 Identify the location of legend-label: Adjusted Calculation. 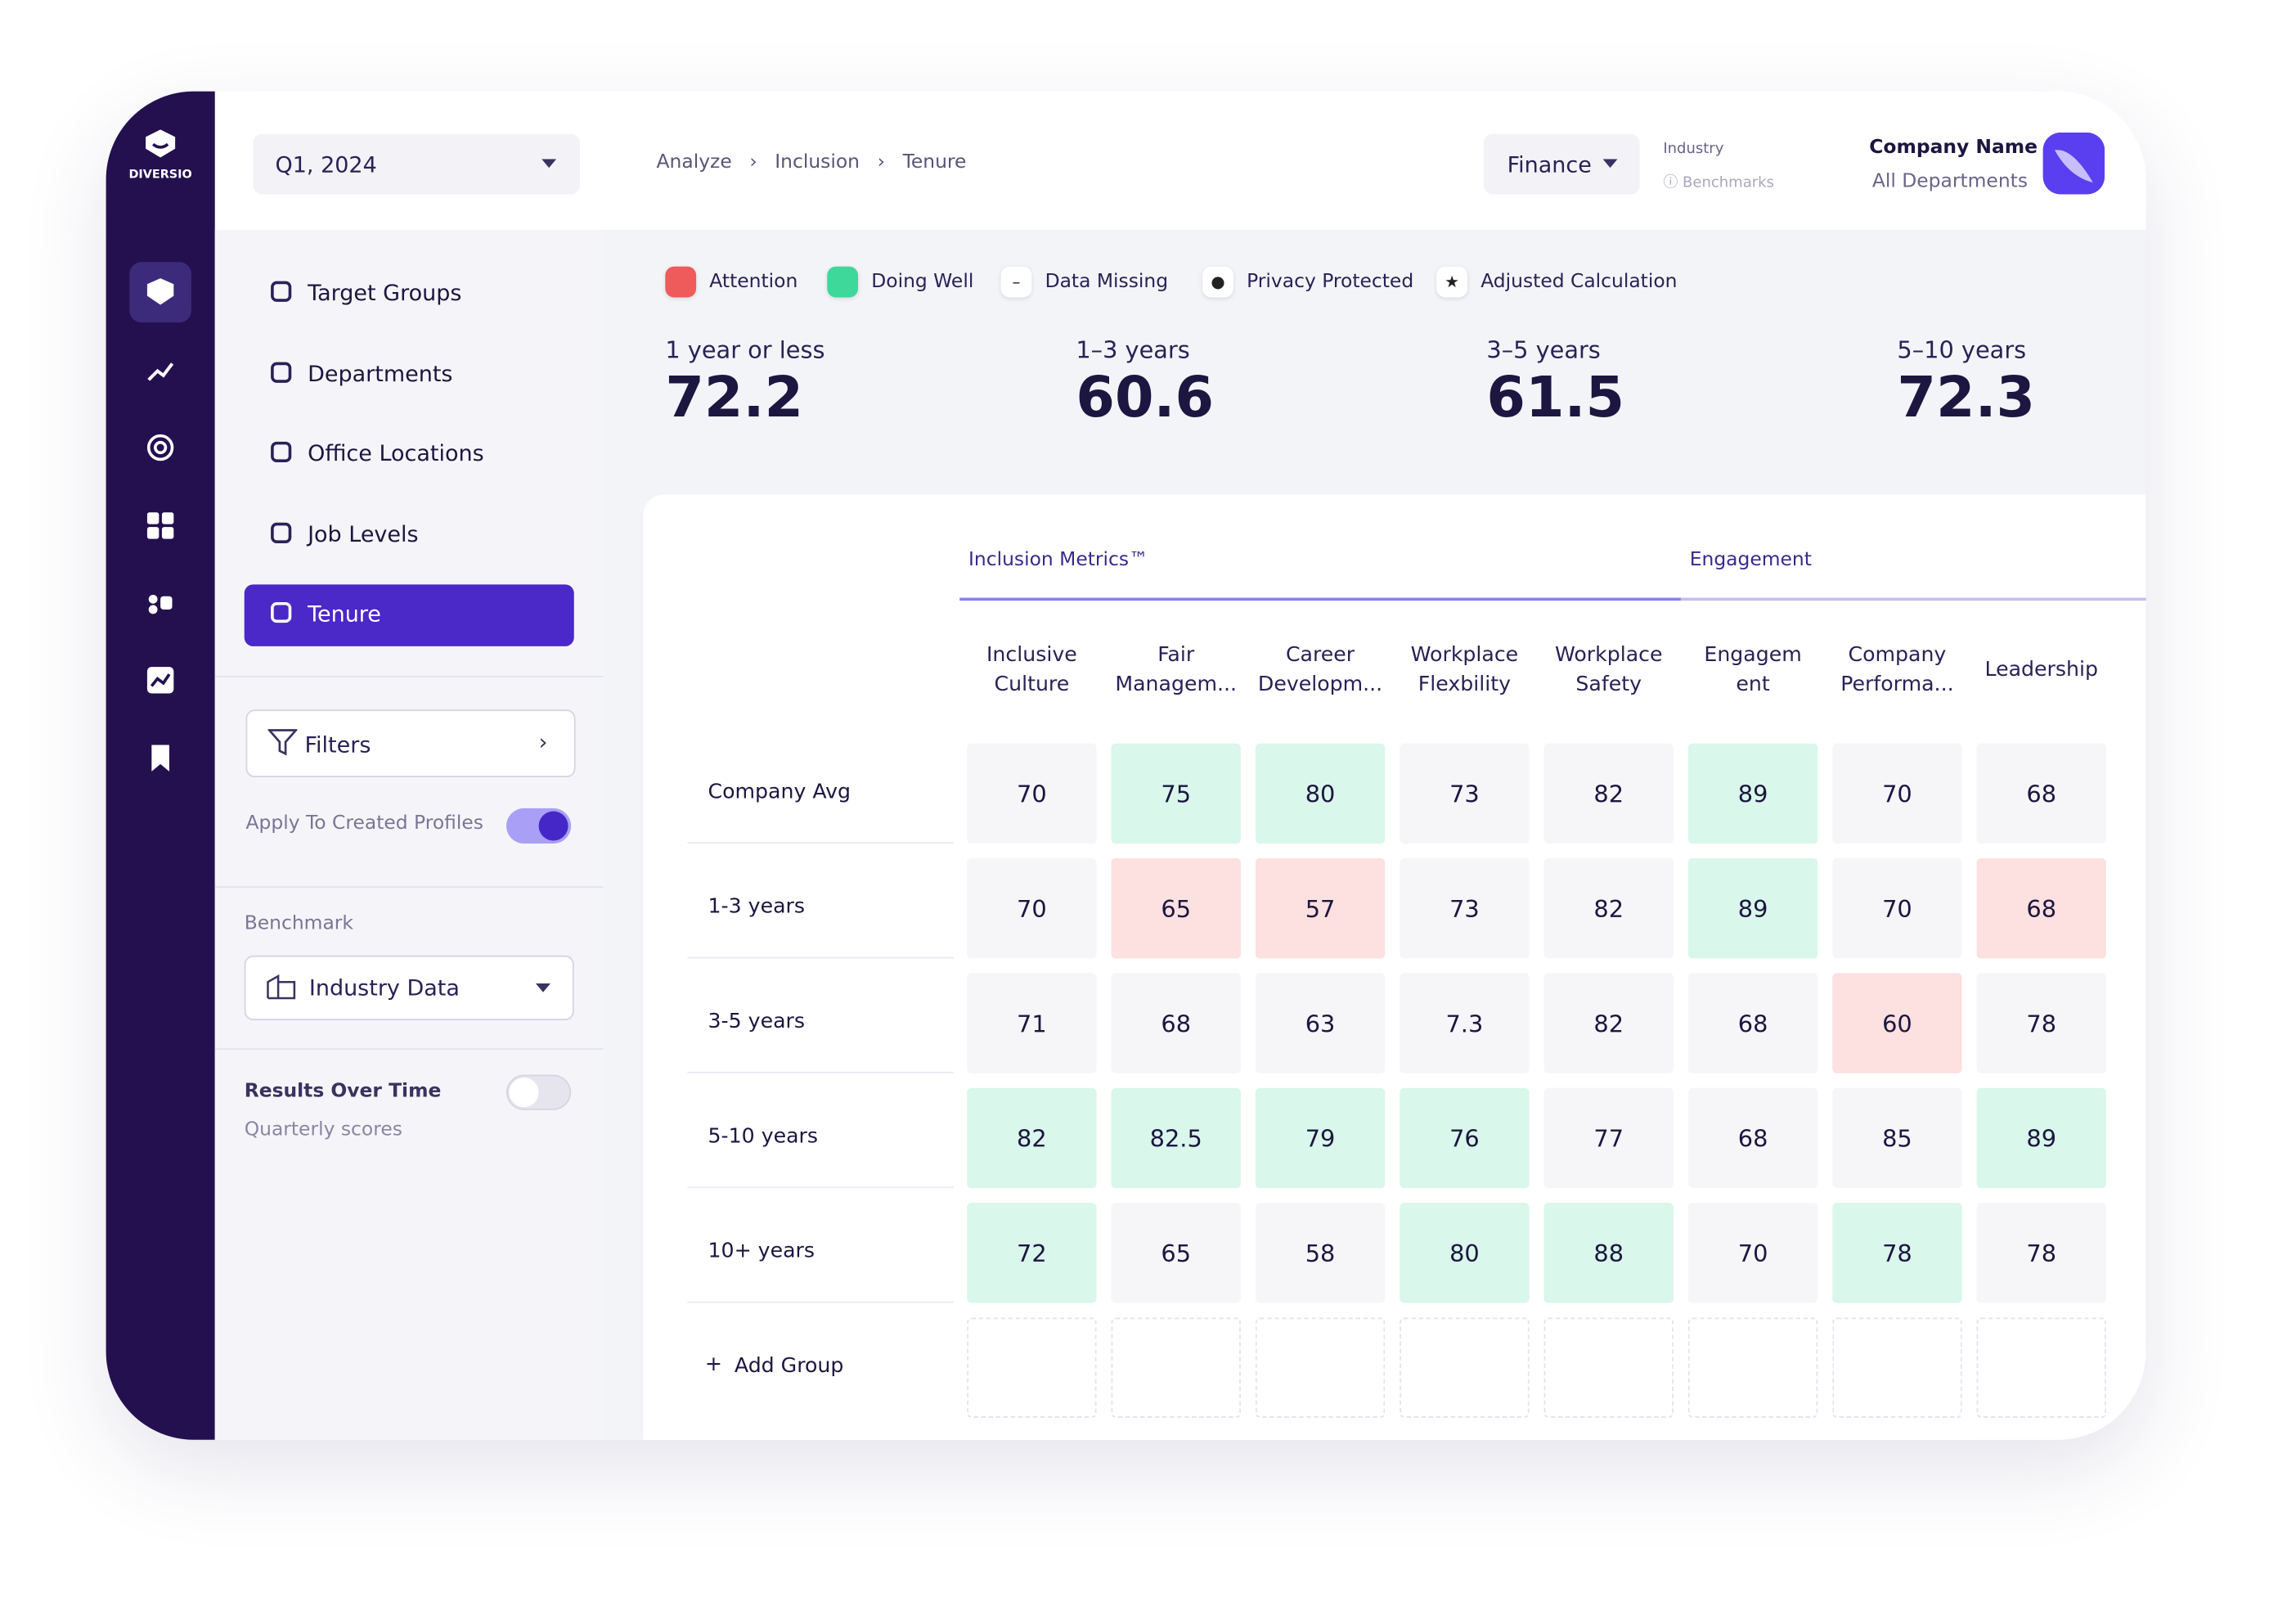
(1579, 283).